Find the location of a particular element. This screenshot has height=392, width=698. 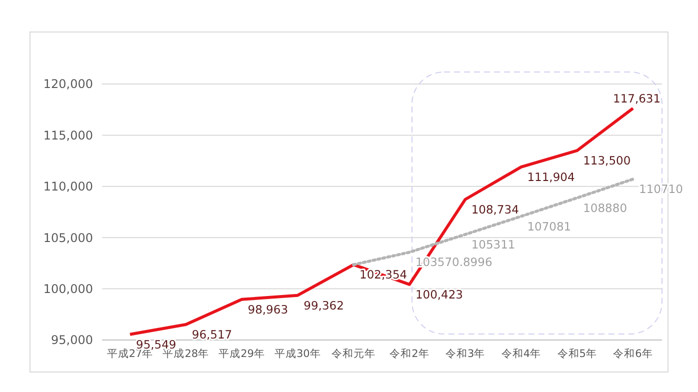

y-tick-label: 100,000 is located at coordinates (68, 289).